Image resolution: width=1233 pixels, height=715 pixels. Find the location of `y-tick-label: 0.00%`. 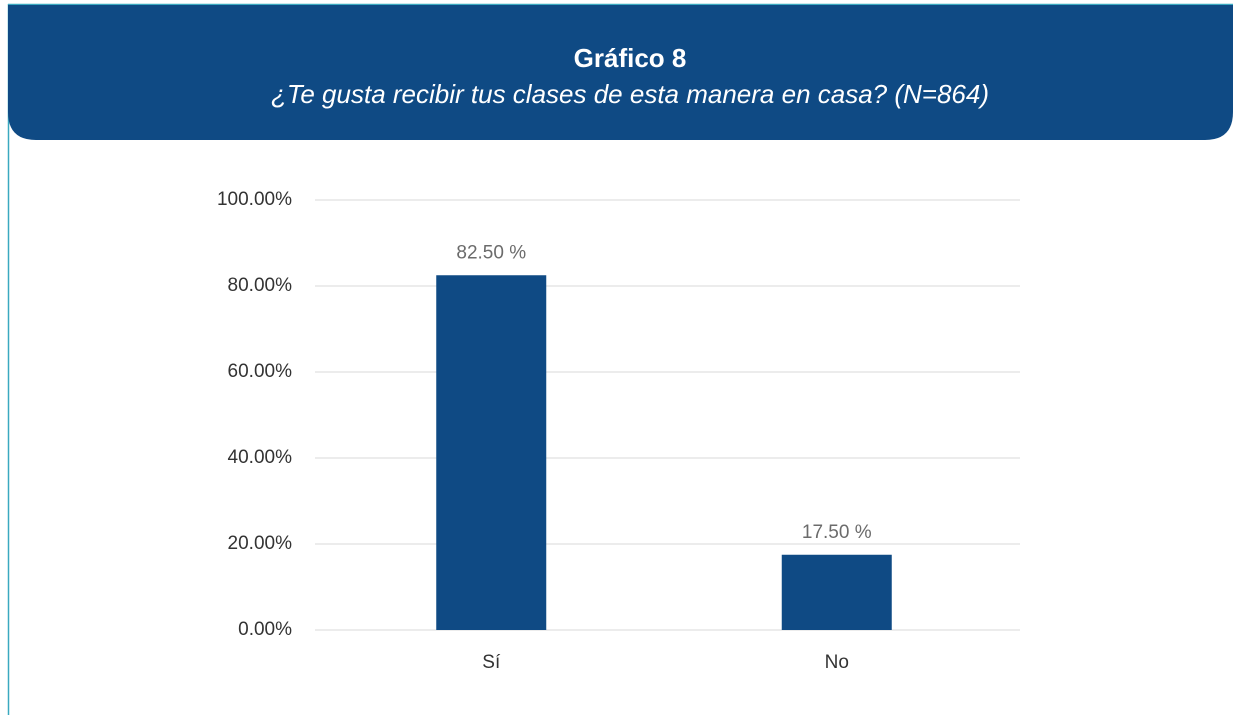

y-tick-label: 0.00% is located at coordinates (265, 629).